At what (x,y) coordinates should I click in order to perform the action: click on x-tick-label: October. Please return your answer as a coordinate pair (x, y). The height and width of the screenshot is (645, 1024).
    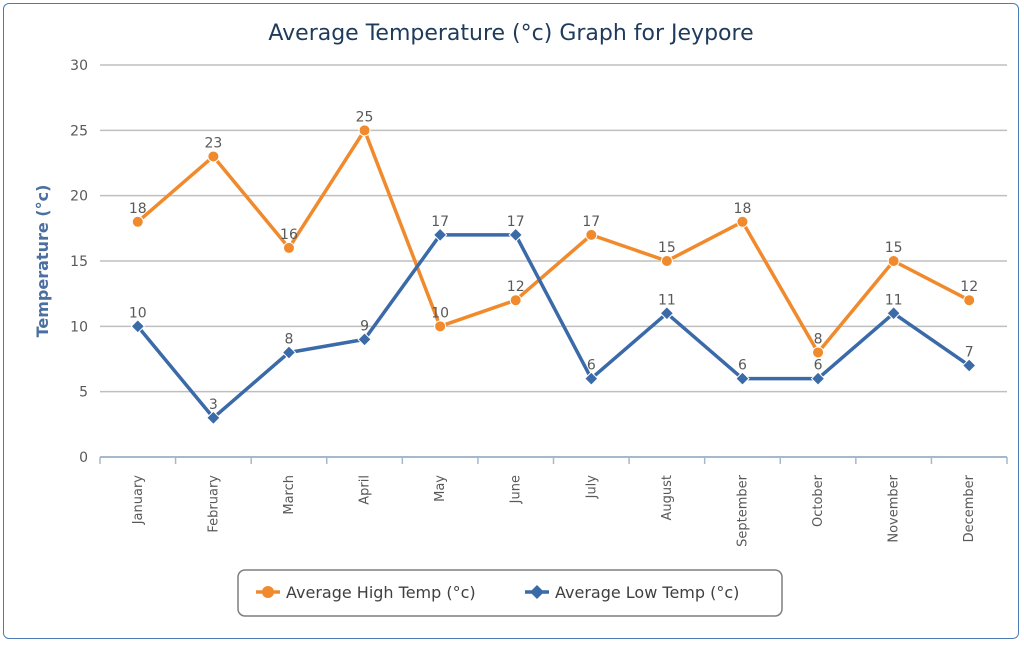
    Looking at the image, I should click on (818, 500).